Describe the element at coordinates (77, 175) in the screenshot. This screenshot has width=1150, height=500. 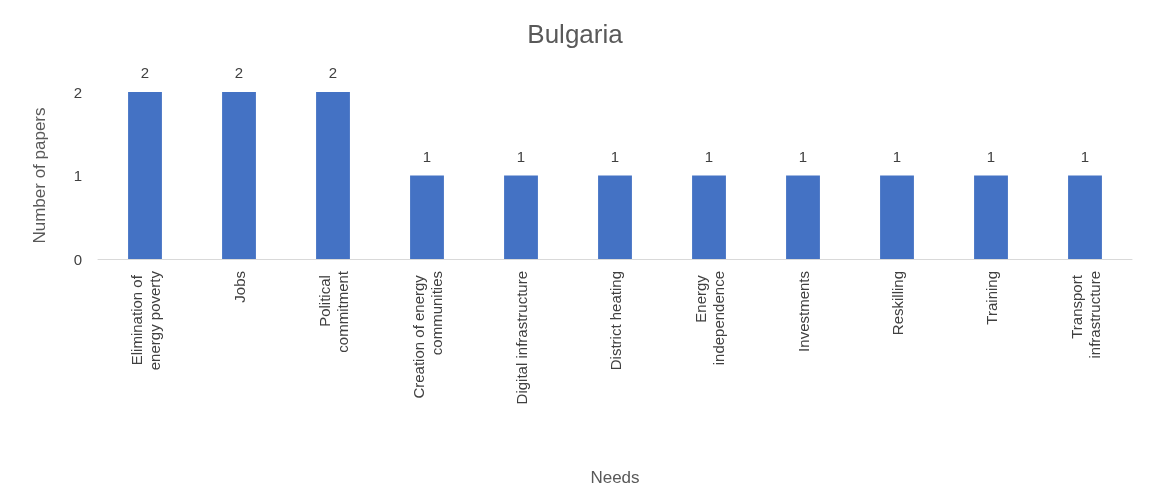
I see `y-tick-label: 1` at that location.